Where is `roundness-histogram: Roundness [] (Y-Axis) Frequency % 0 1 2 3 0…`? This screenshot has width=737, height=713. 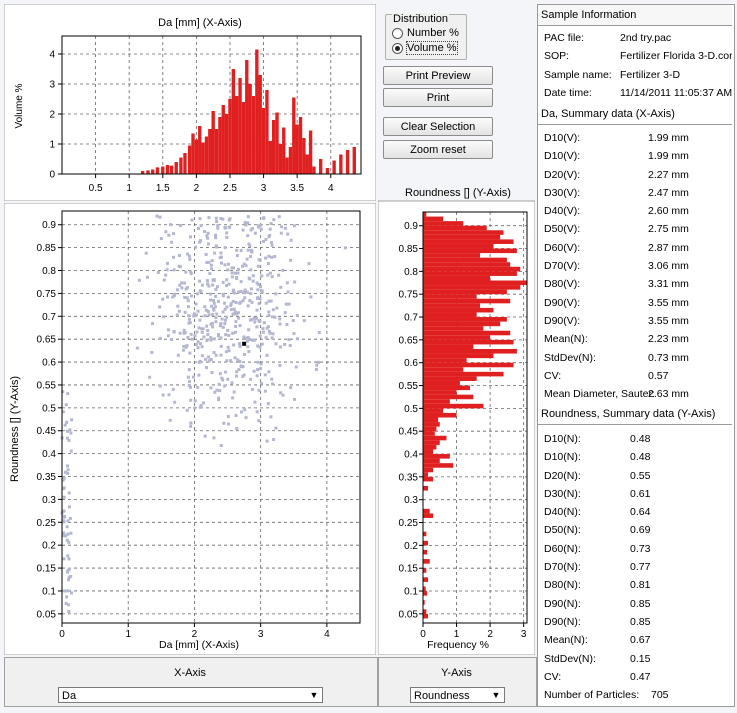
roundness-histogram: Roundness [] (Y-Axis) Frequency % 0 1 2 3 0… is located at coordinates (456, 418).